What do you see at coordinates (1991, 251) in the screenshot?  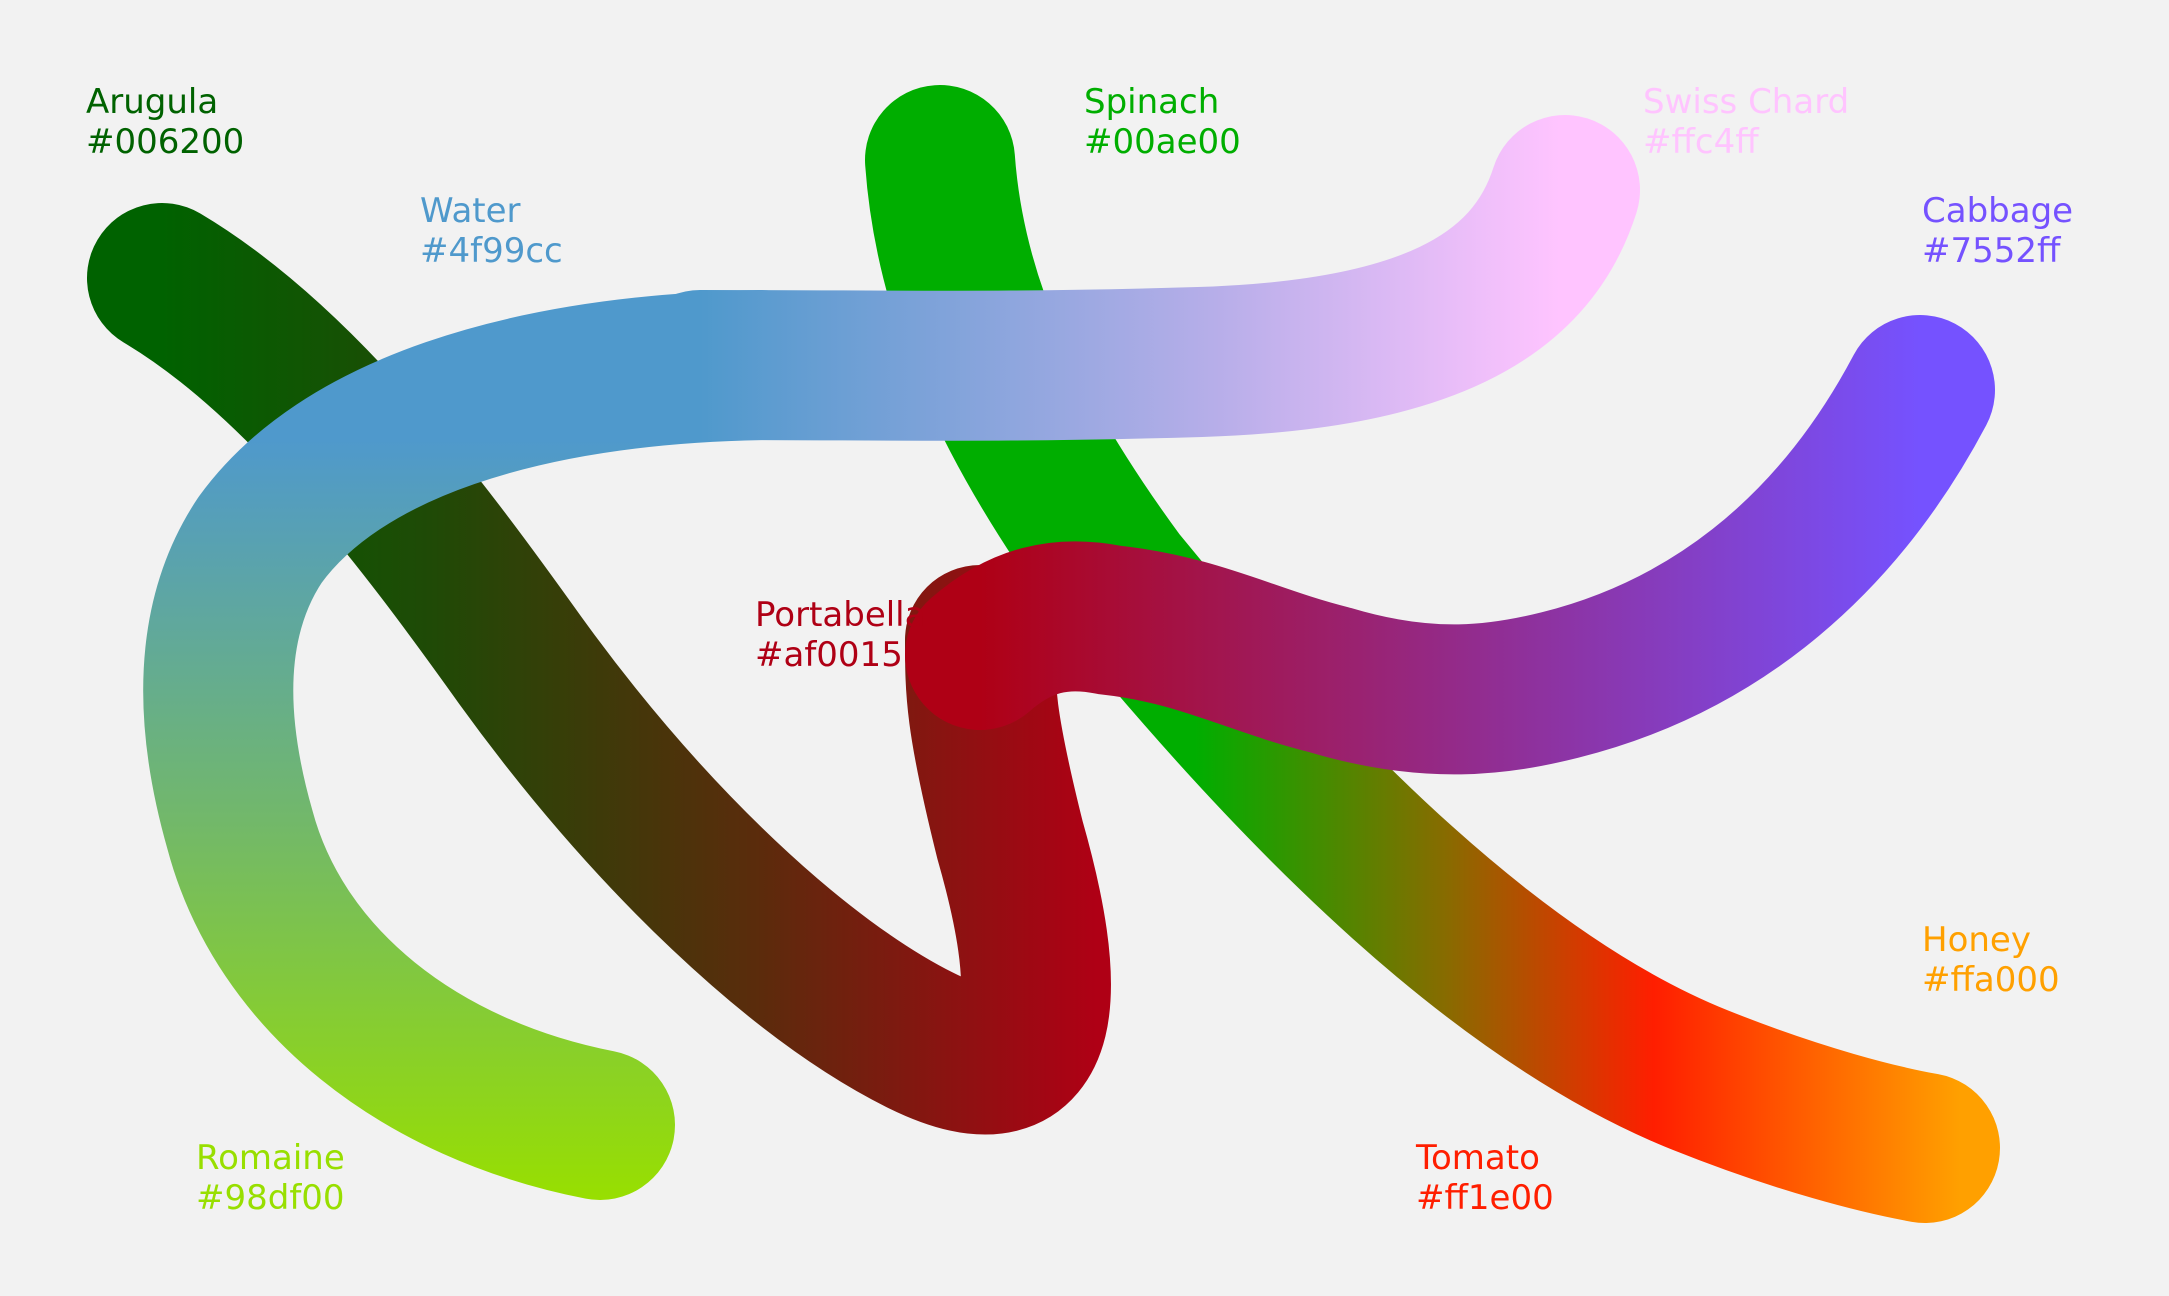 I see `swatch-hex: #7552ff` at bounding box center [1991, 251].